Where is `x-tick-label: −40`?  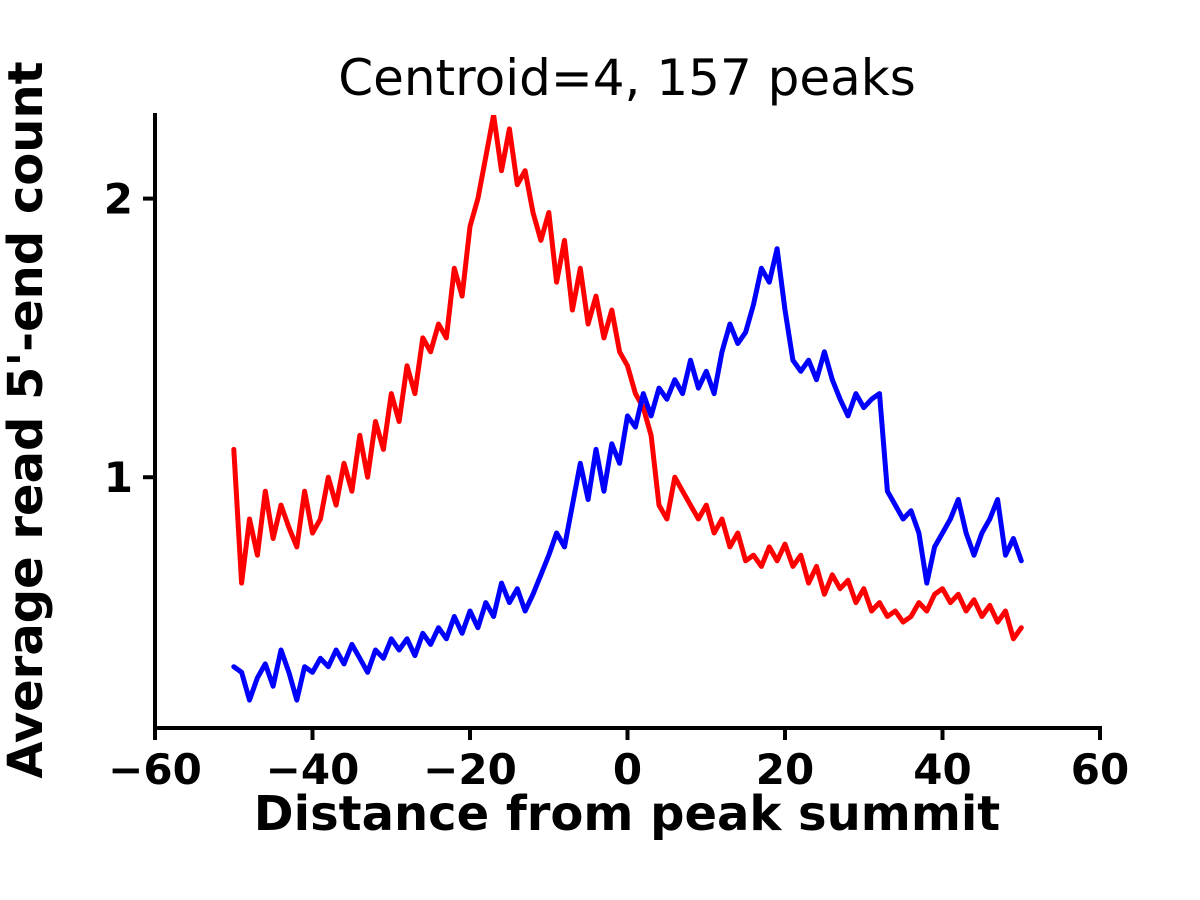
x-tick-label: −40 is located at coordinates (313, 769).